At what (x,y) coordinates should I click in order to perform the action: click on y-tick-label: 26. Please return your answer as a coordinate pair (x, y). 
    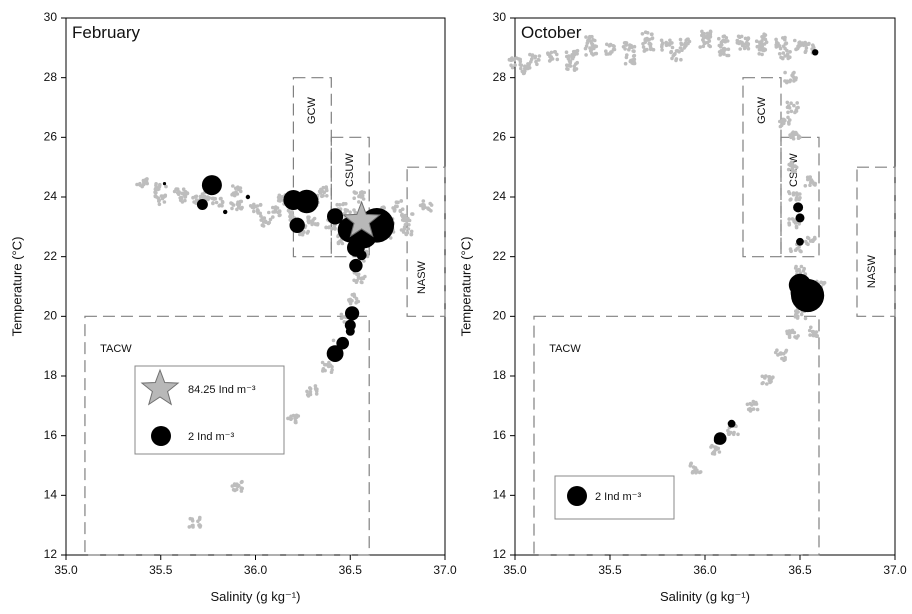
    Looking at the image, I should click on (500, 137).